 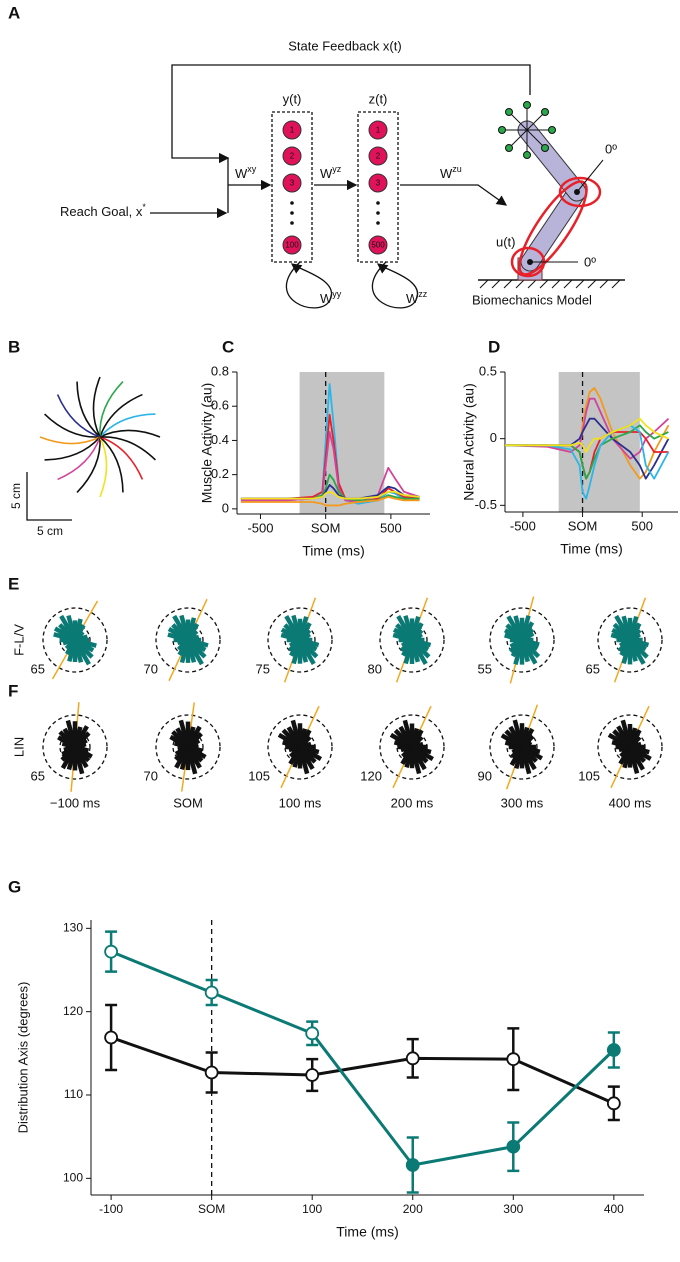 What do you see at coordinates (413, 1209) in the screenshot?
I see `x-tick-label: 200` at bounding box center [413, 1209].